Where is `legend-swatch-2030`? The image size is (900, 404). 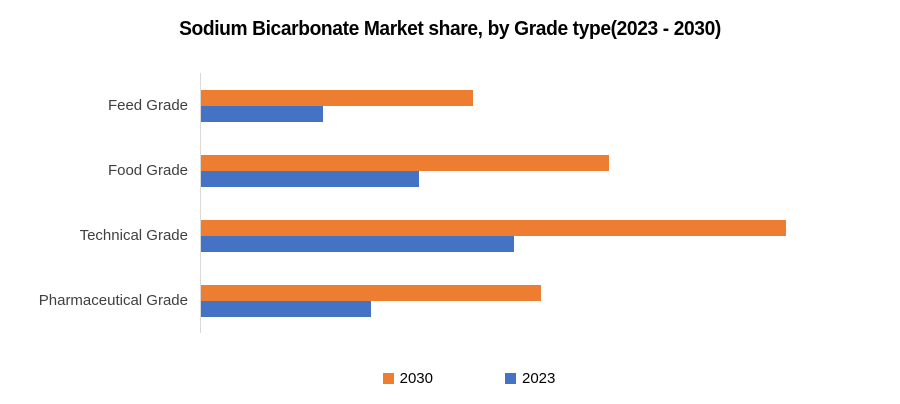 legend-swatch-2030 is located at coordinates (388, 378).